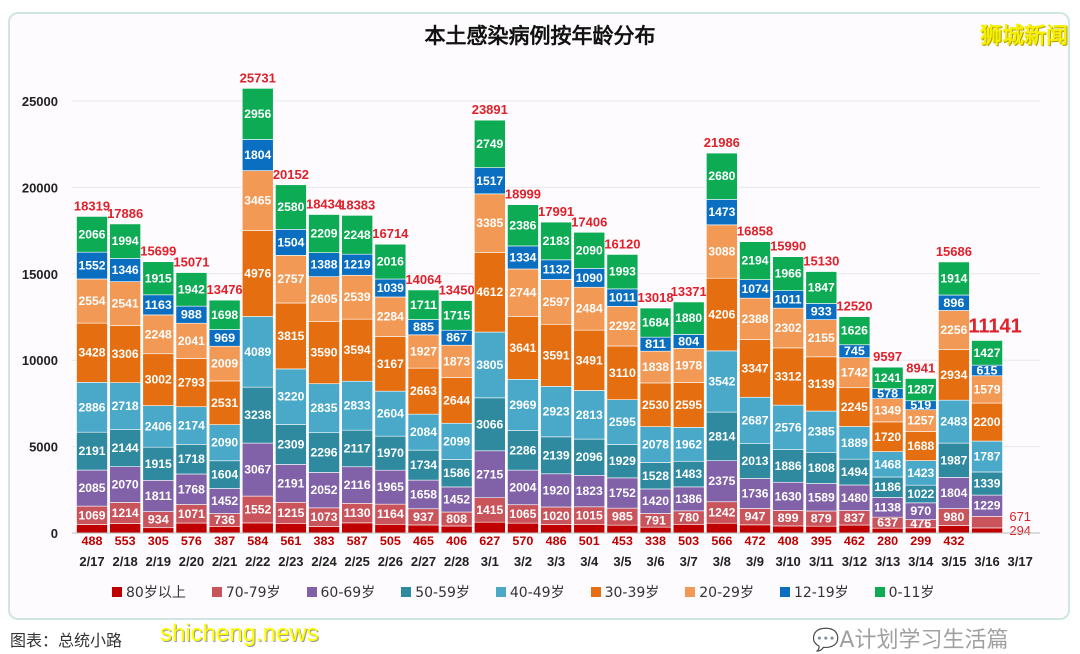 The image size is (1080, 654). I want to click on segment-label: 1915, so click(159, 279).